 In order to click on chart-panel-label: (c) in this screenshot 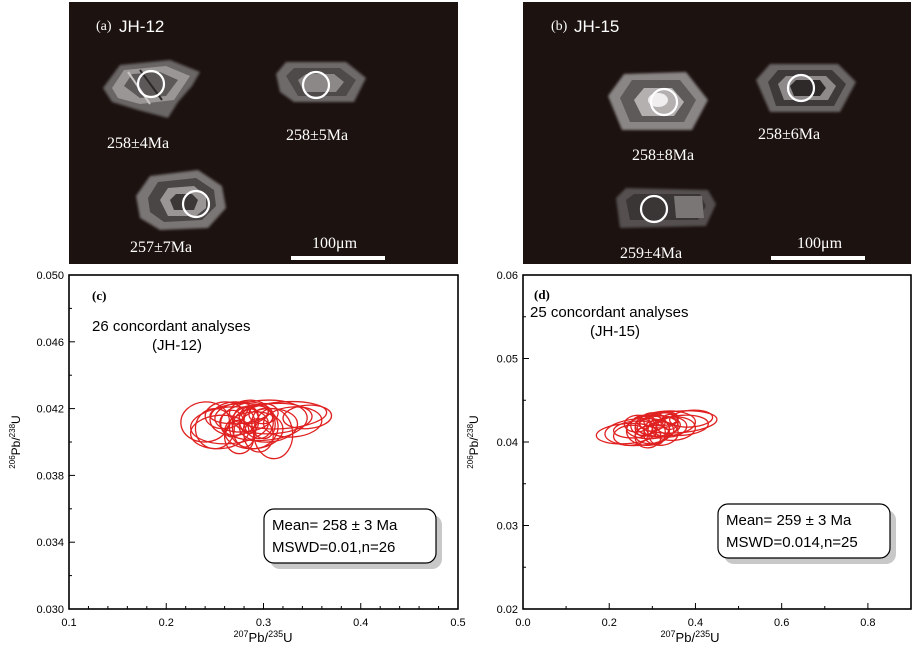, I will do `click(99, 295)`.